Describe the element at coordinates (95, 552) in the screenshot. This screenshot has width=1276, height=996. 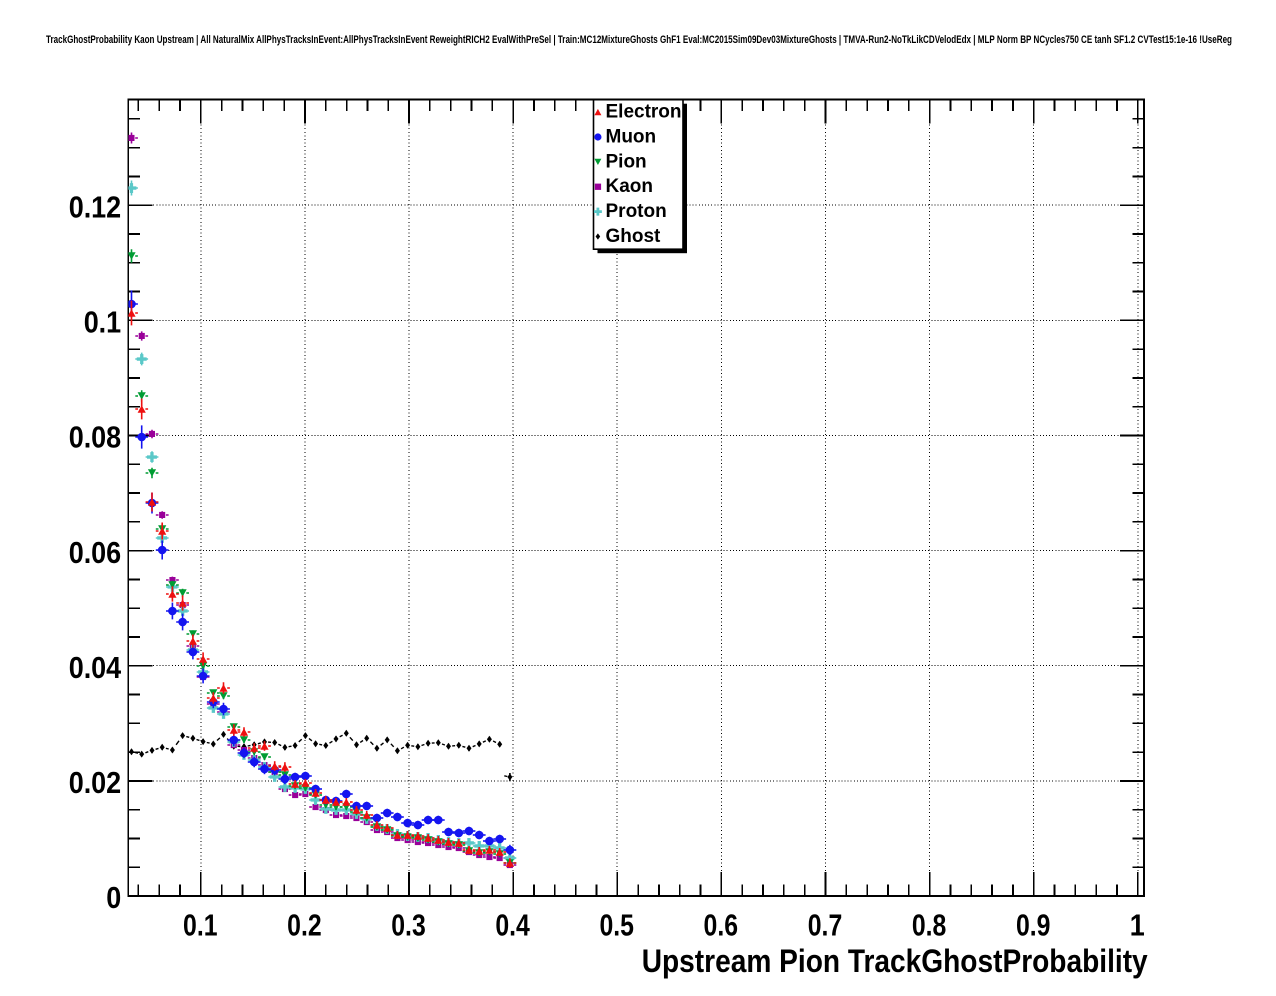
I see `svg-text: 0.06` at that location.